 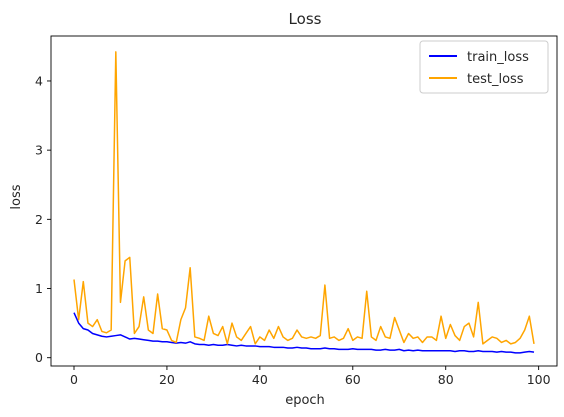 I want to click on y-axis-label: loss, so click(x=16, y=196).